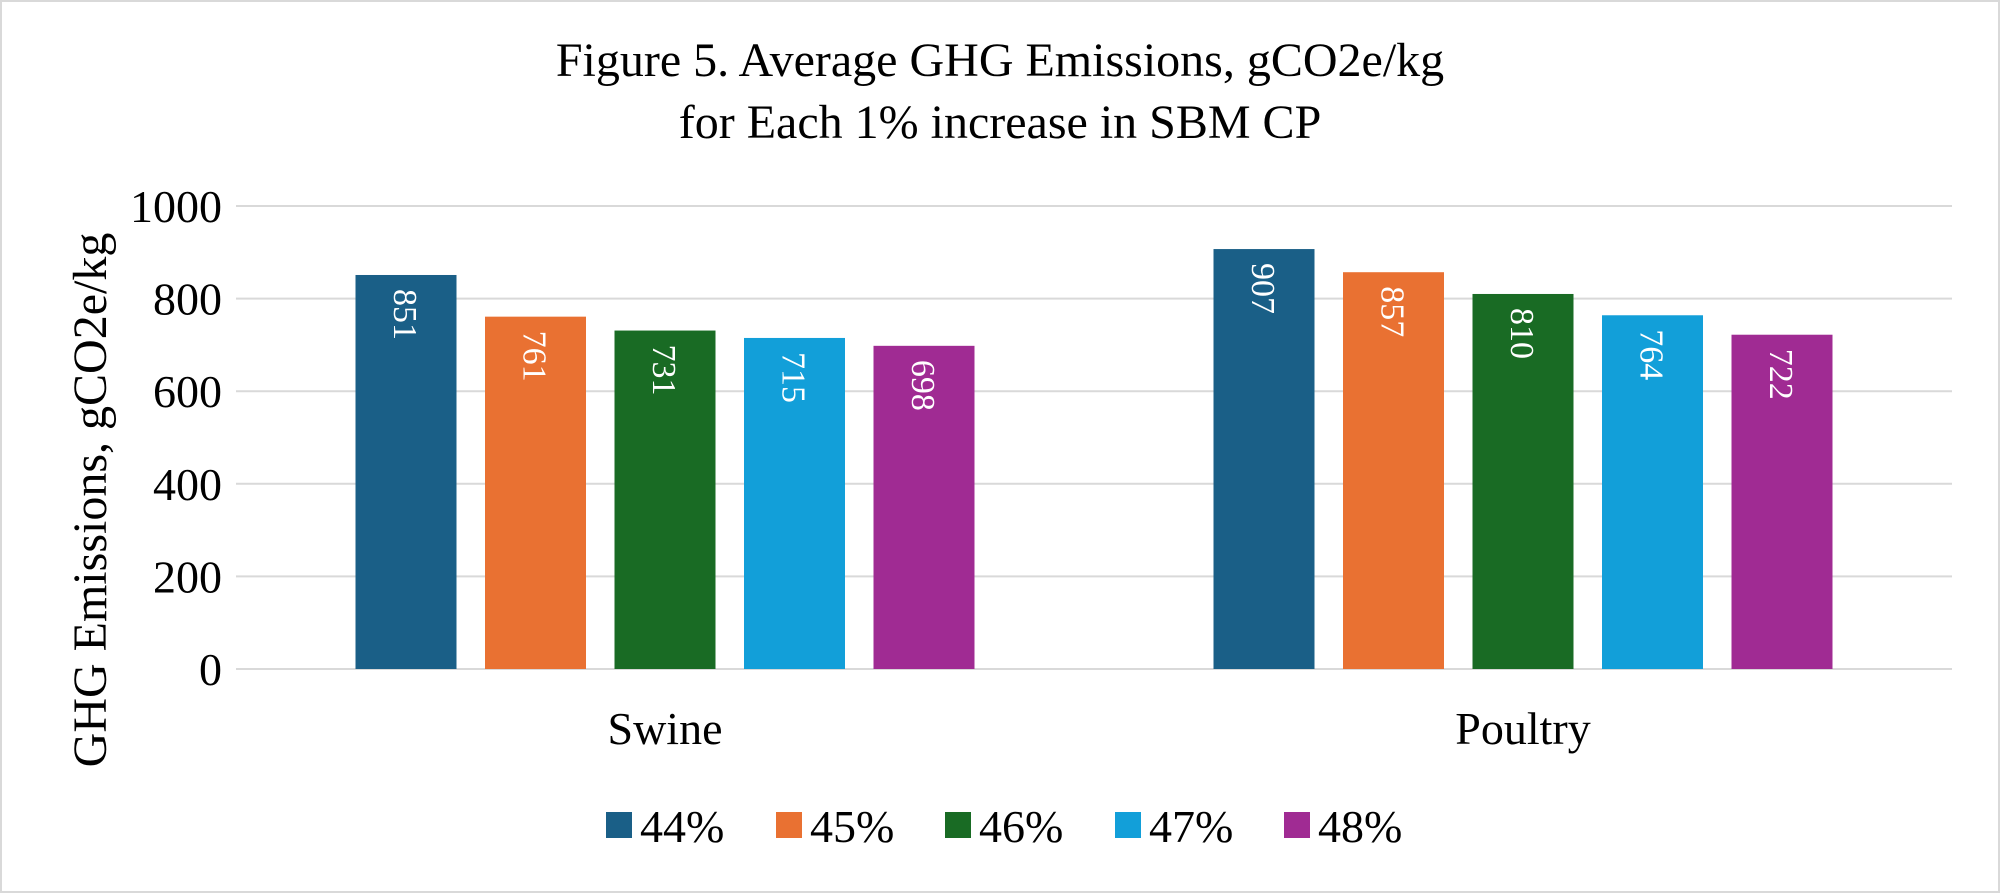  Describe the element at coordinates (187, 484) in the screenshot. I see `y-tick-label: 400` at that location.